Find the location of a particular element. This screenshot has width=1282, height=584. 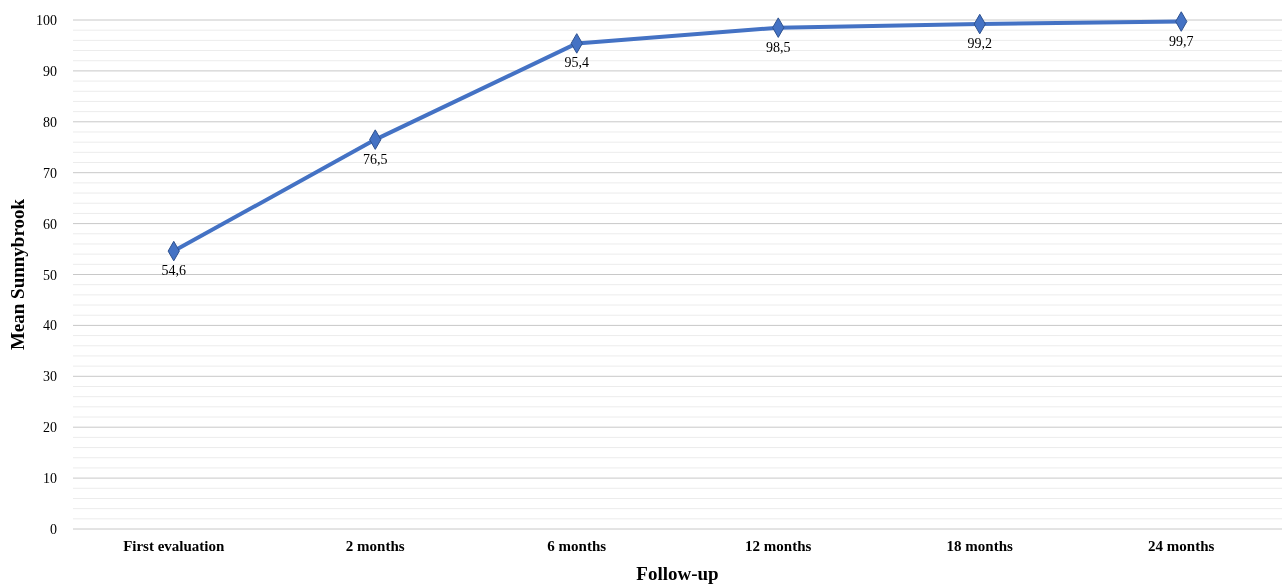

y-tick-label: 80 is located at coordinates (50, 122).